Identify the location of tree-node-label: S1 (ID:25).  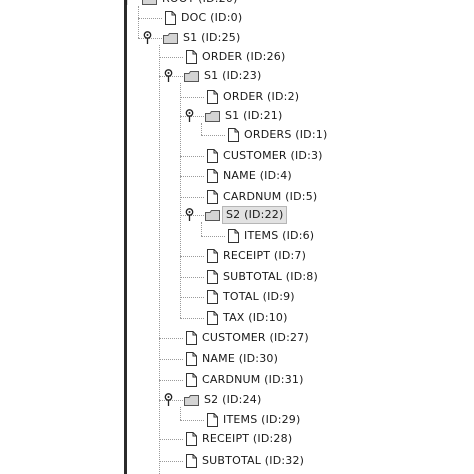
(212, 37).